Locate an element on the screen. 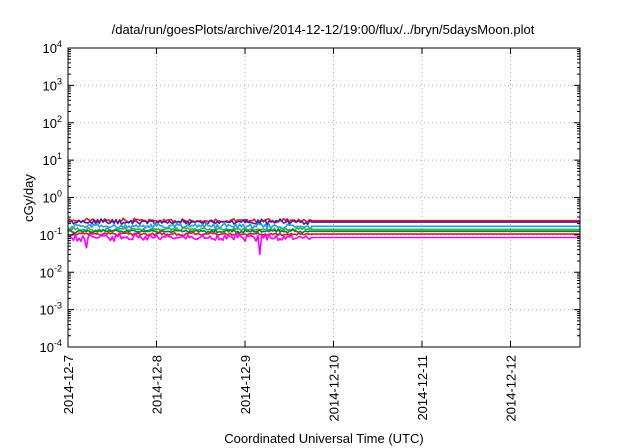 The width and height of the screenshot is (640, 448). y-tick-label: 10³ is located at coordinates (52, 84).